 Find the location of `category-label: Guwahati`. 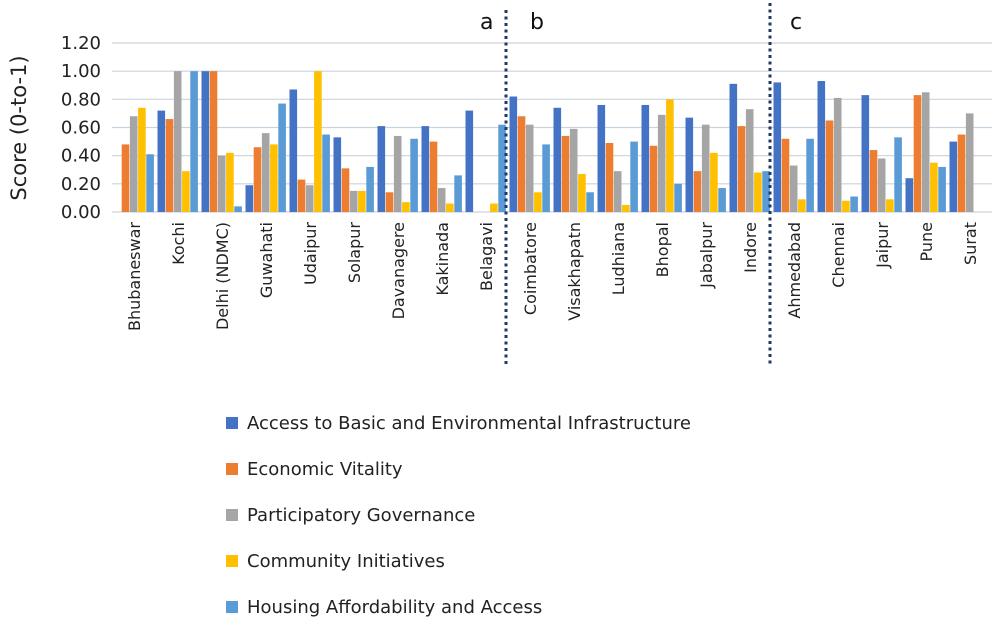

category-label: Guwahati is located at coordinates (266, 260).